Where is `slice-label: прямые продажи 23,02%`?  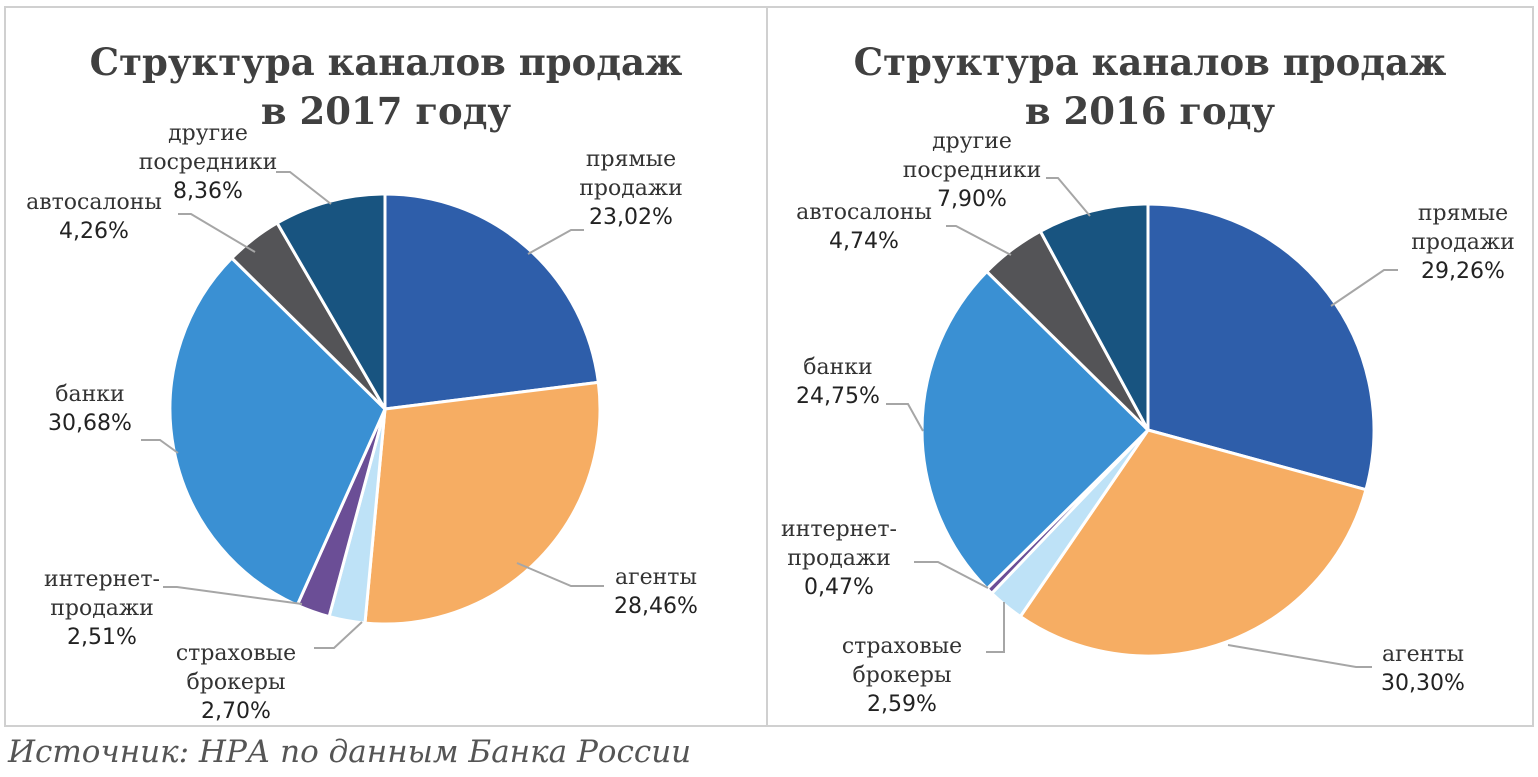 slice-label: прямые продажи 23,02% is located at coordinates (631, 188).